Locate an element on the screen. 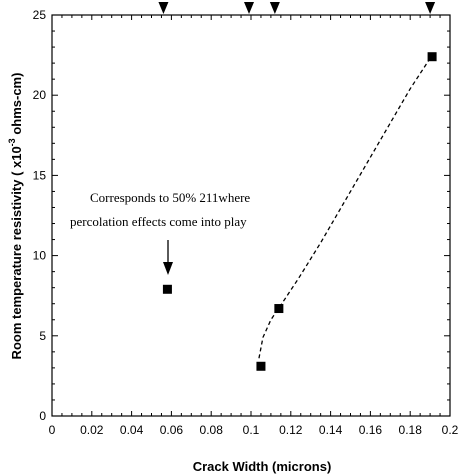 The width and height of the screenshot is (474, 474). y-tick-label: 20 is located at coordinates (40, 95).